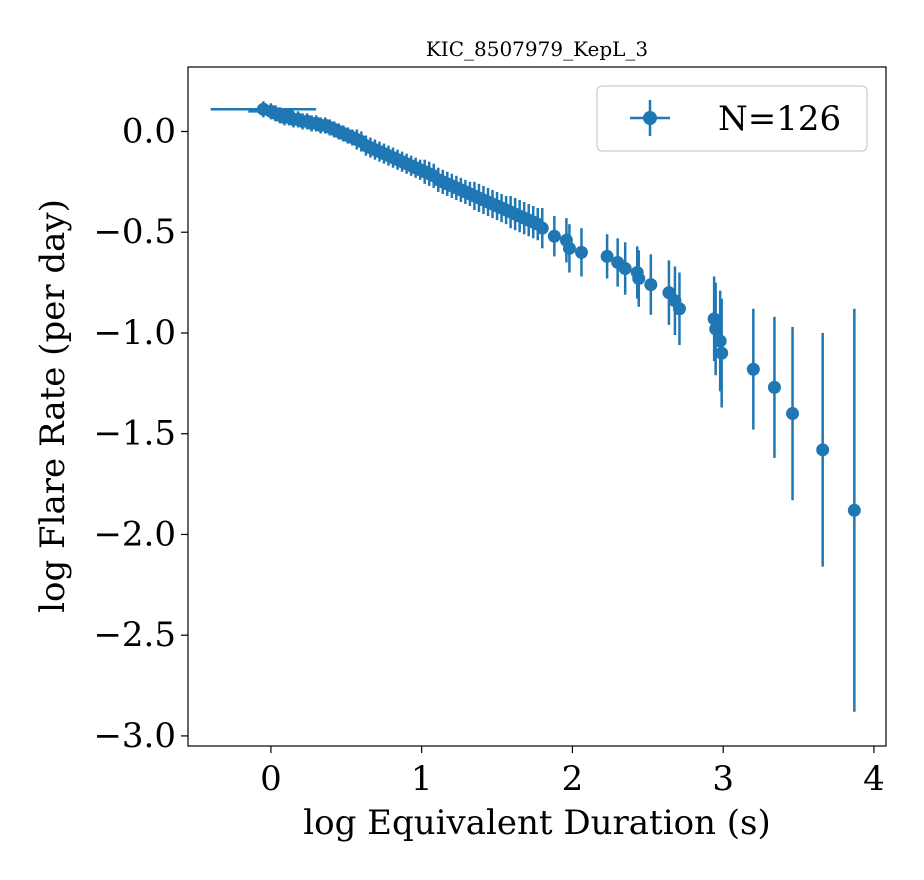  I want to click on x-tick-label: 3, so click(723, 779).